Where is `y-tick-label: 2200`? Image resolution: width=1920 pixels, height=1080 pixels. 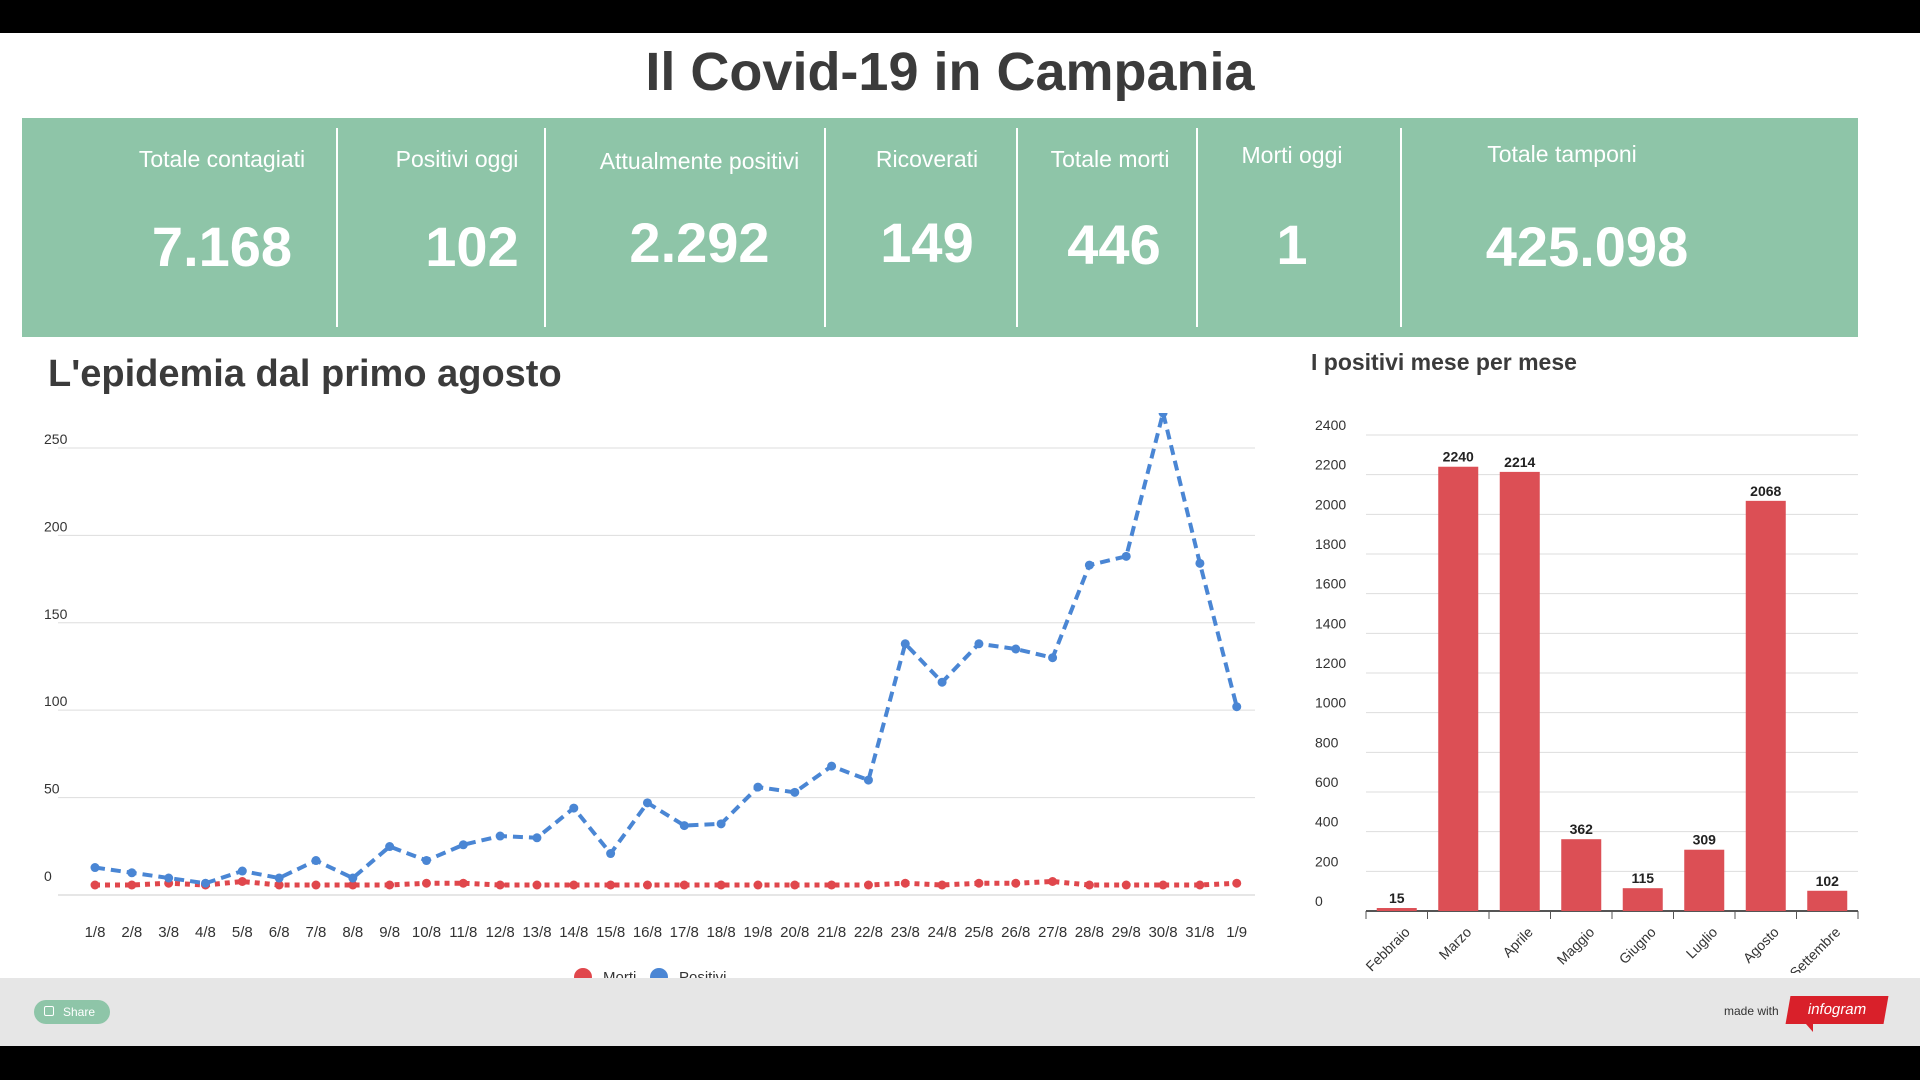
y-tick-label: 2200 is located at coordinates (1330, 465).